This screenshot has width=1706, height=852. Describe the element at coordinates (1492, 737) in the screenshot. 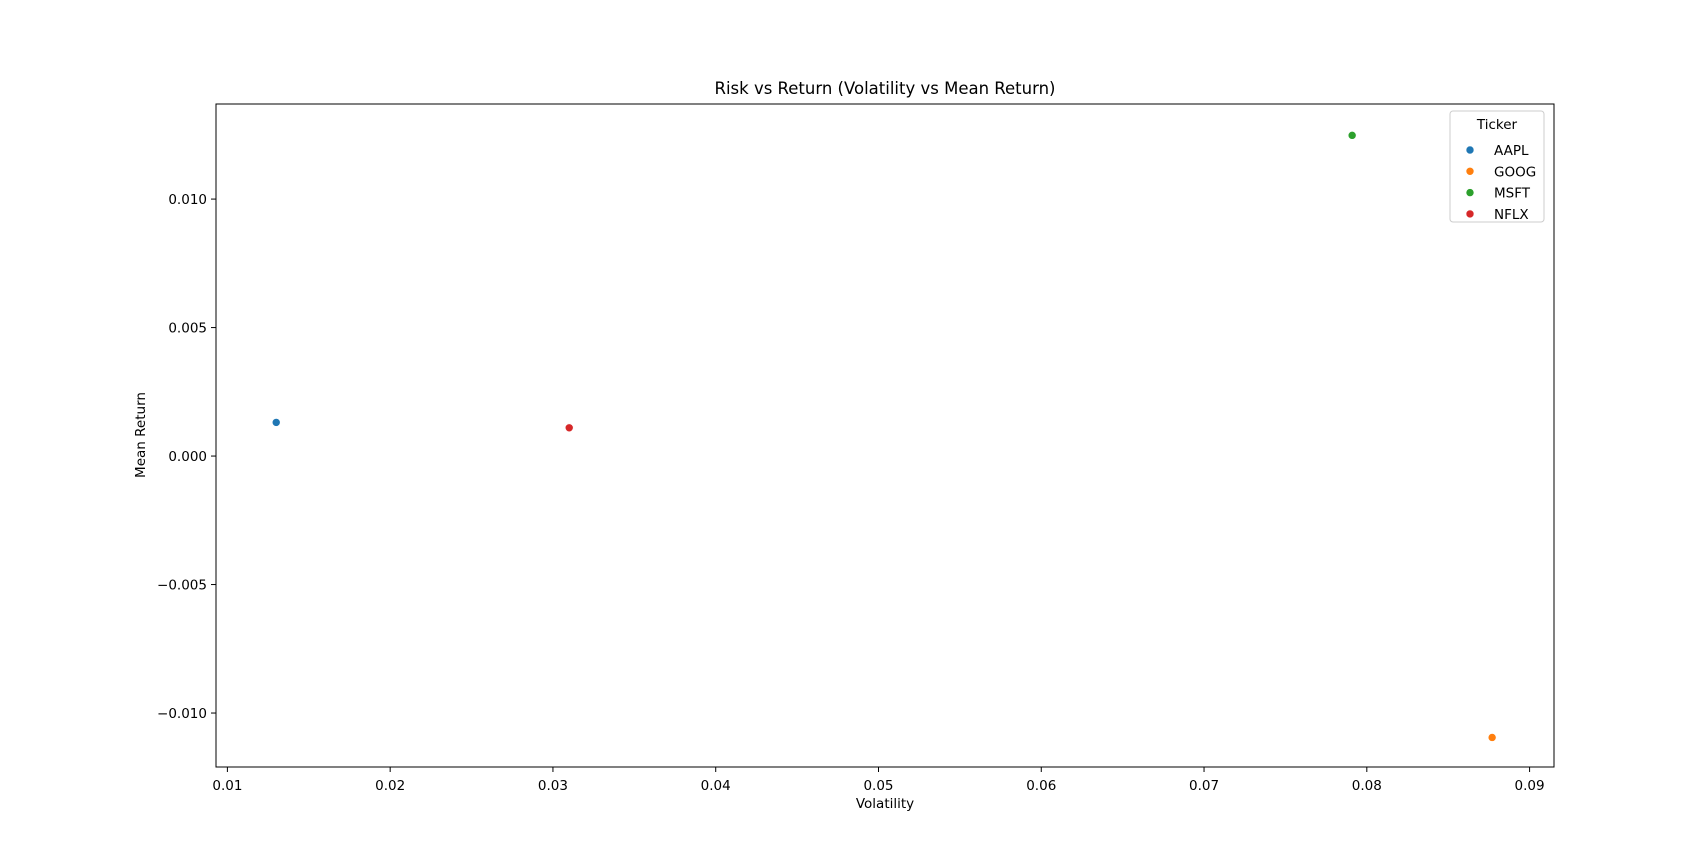

I see `data-point-goog` at that location.